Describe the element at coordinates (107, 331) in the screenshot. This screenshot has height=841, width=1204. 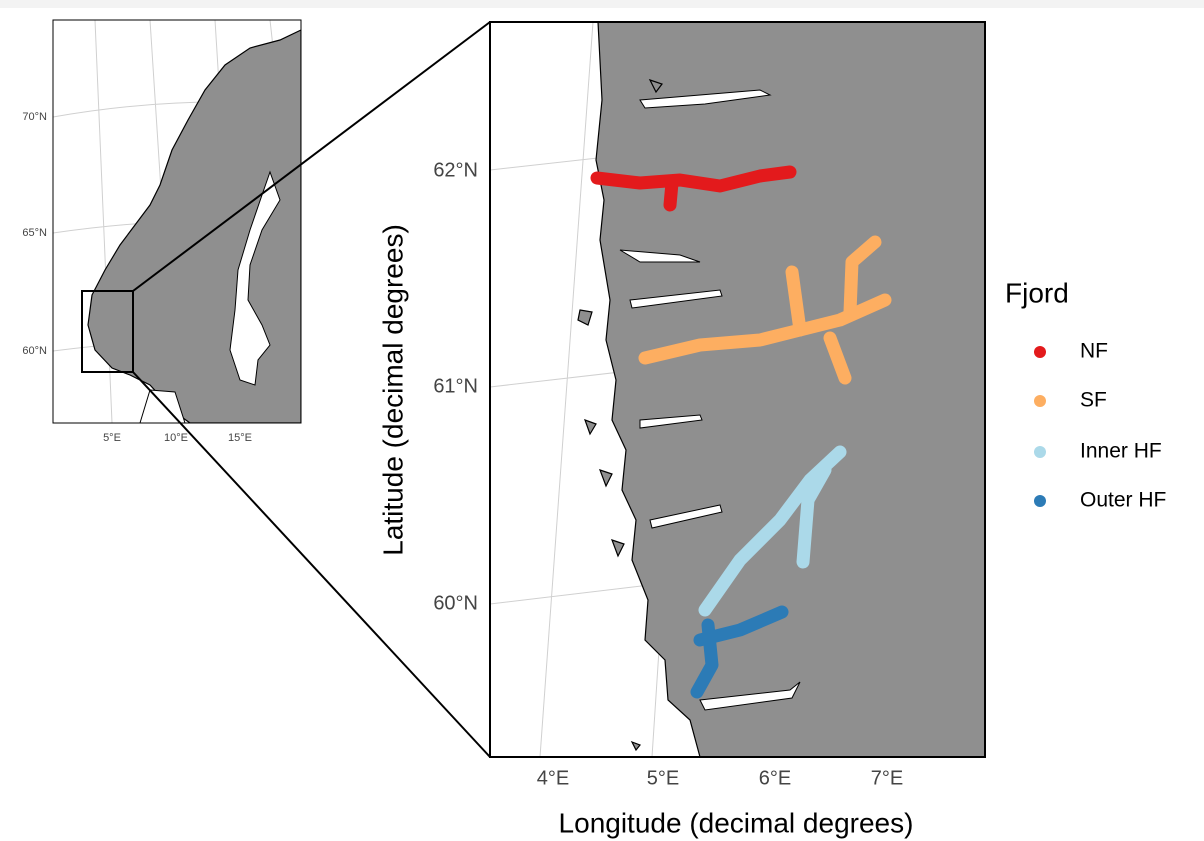
I see `zoom-box` at that location.